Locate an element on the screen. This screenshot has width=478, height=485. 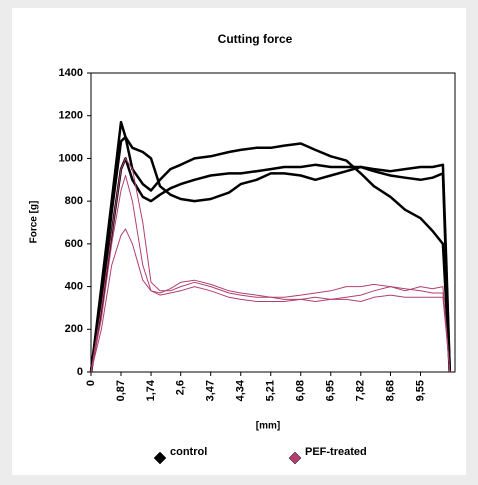
x-tick-label: 0 is located at coordinates (91, 383).